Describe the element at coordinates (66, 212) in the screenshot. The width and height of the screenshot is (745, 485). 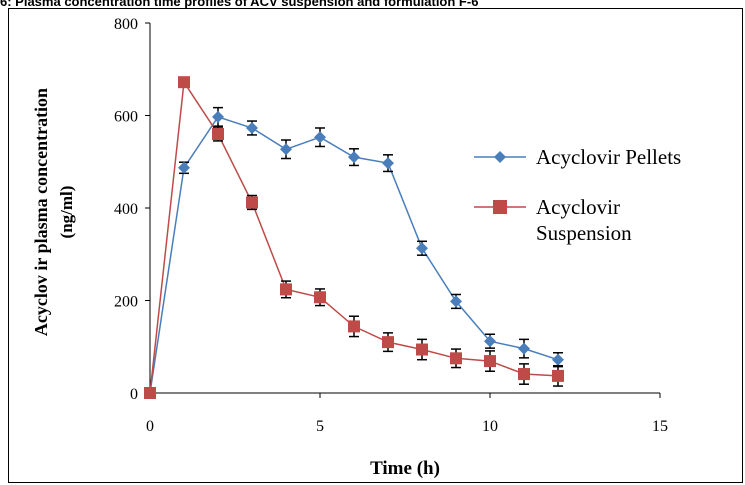
I see `y-axis-unit: (ng/ml)` at that location.